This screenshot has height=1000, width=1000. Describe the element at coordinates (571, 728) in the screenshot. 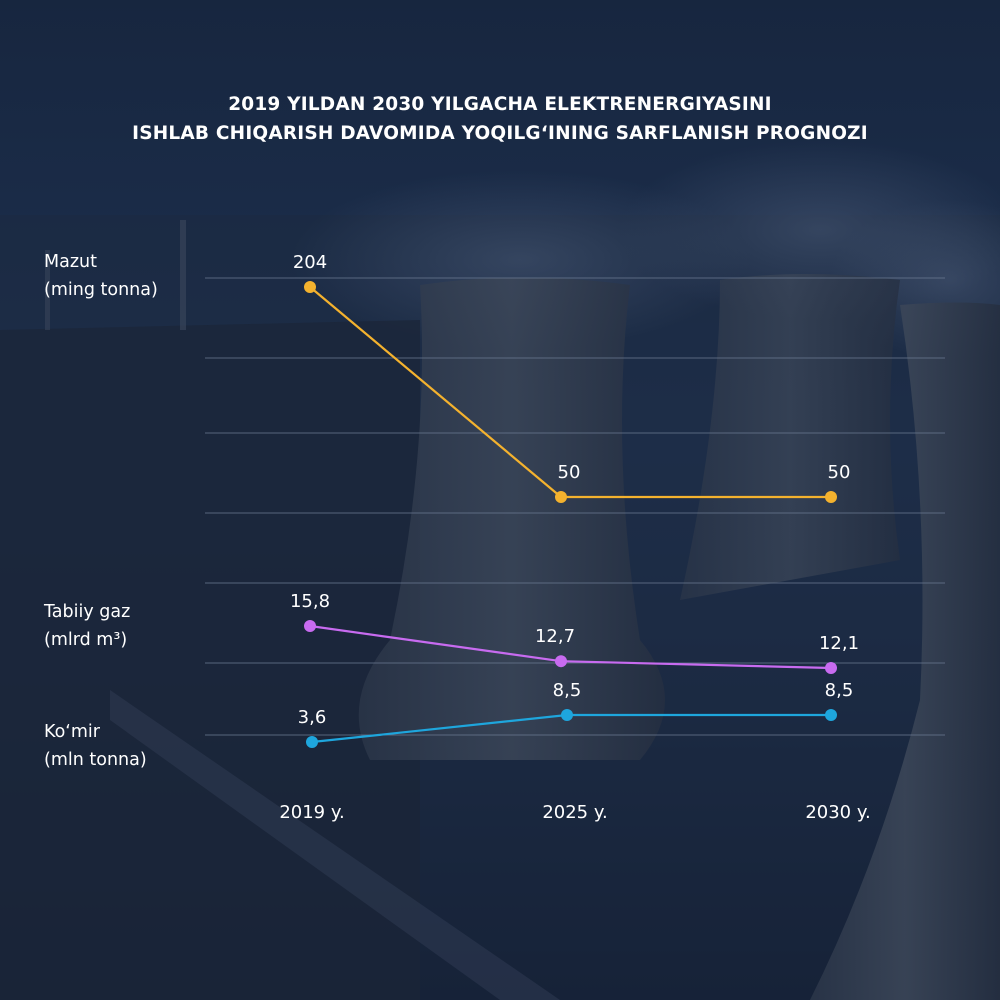

I see `series-line-komir` at that location.